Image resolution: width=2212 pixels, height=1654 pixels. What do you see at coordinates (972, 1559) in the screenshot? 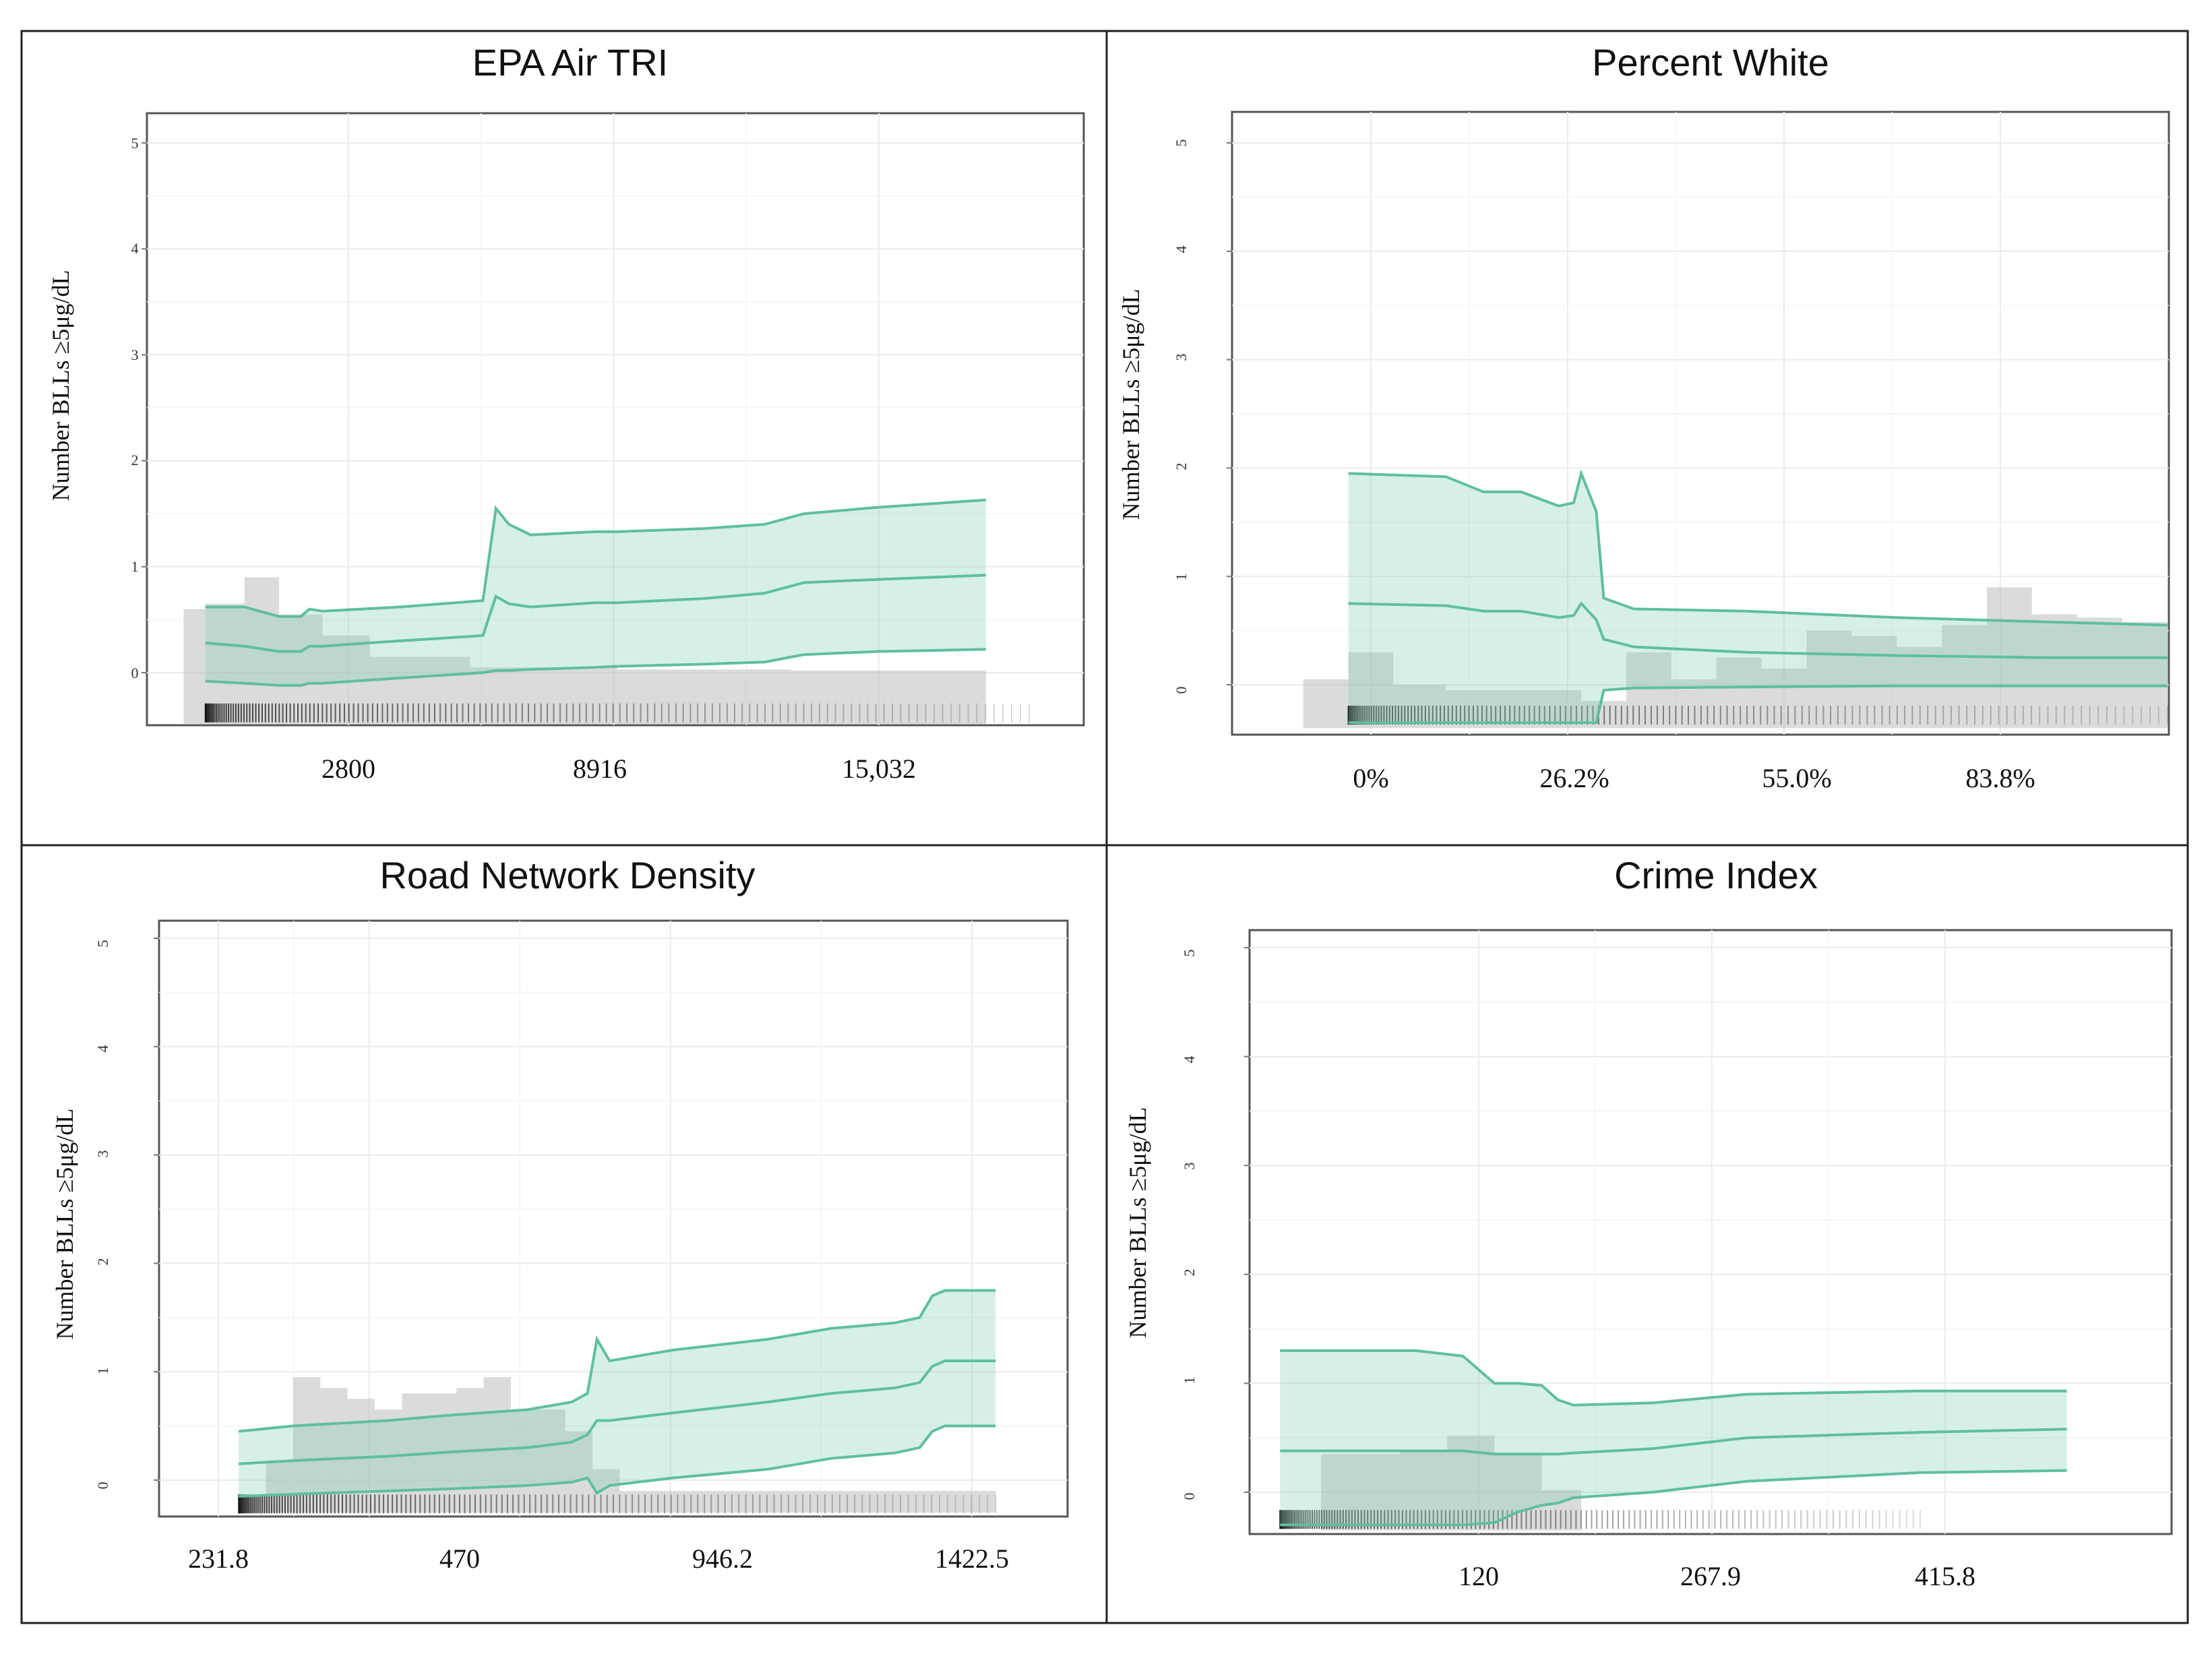
I see `x-tick-label: 1422.5` at bounding box center [972, 1559].